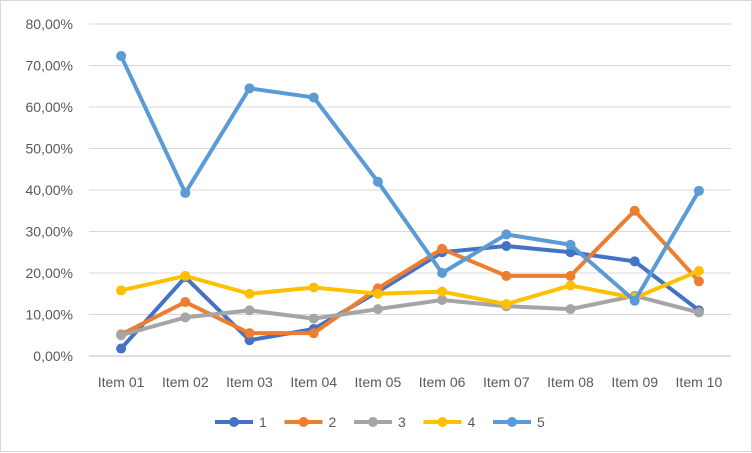 The height and width of the screenshot is (453, 752). Describe the element at coordinates (313, 382) in the screenshot. I see `x-tick-label: Item 04` at that location.